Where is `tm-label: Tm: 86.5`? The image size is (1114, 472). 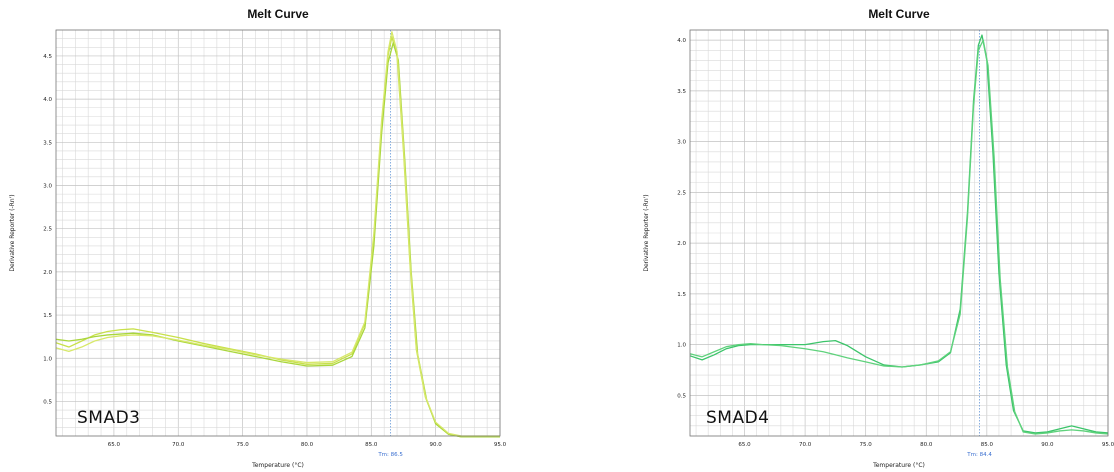
tm-label: Tm: 86.5 is located at coordinates (390, 455).